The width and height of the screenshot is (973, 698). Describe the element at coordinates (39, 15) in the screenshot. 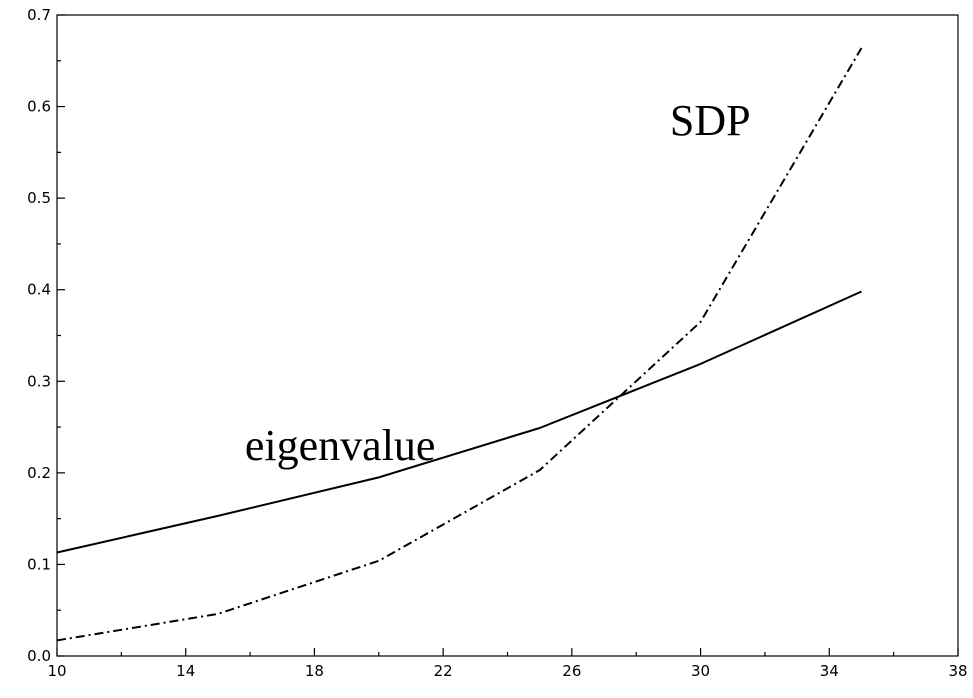

I see `y-tick-label: 0.7` at that location.